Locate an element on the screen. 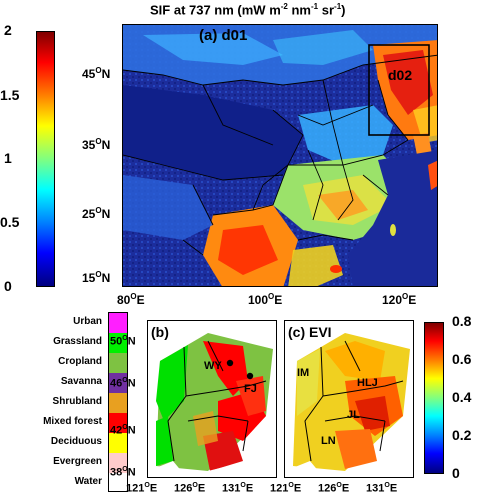 This screenshot has width=482, height=500. b-lon-tick-126: 126OE is located at coordinates (190, 488).